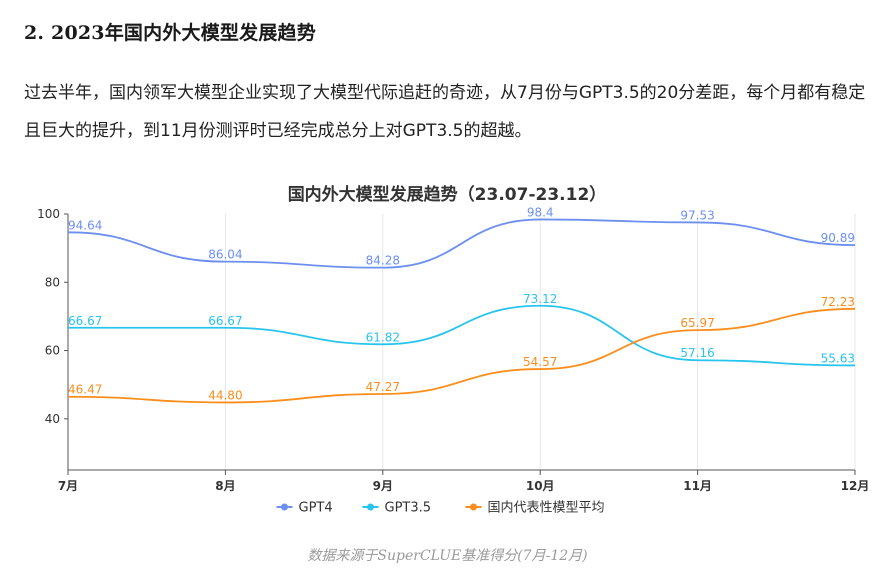 This screenshot has width=895, height=587. I want to click on data-label: 65.97, so click(697, 323).